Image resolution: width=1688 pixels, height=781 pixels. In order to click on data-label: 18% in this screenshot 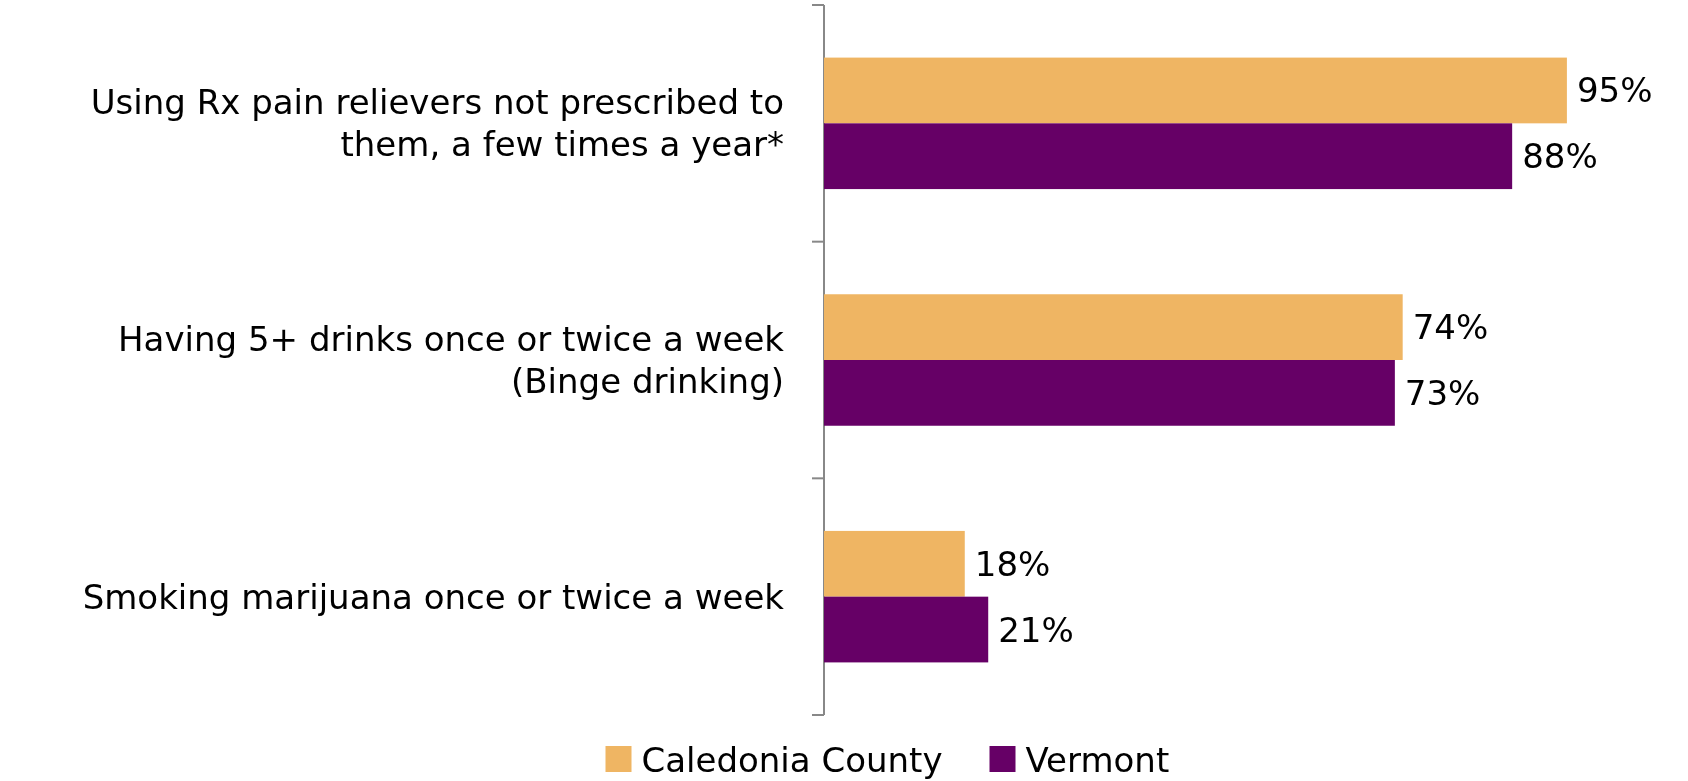, I will do `click(1012, 563)`.